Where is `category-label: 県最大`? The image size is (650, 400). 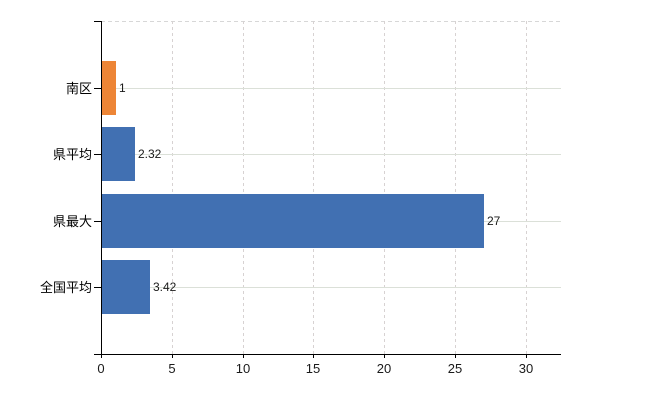 category-label: 県最大 is located at coordinates (72, 221).